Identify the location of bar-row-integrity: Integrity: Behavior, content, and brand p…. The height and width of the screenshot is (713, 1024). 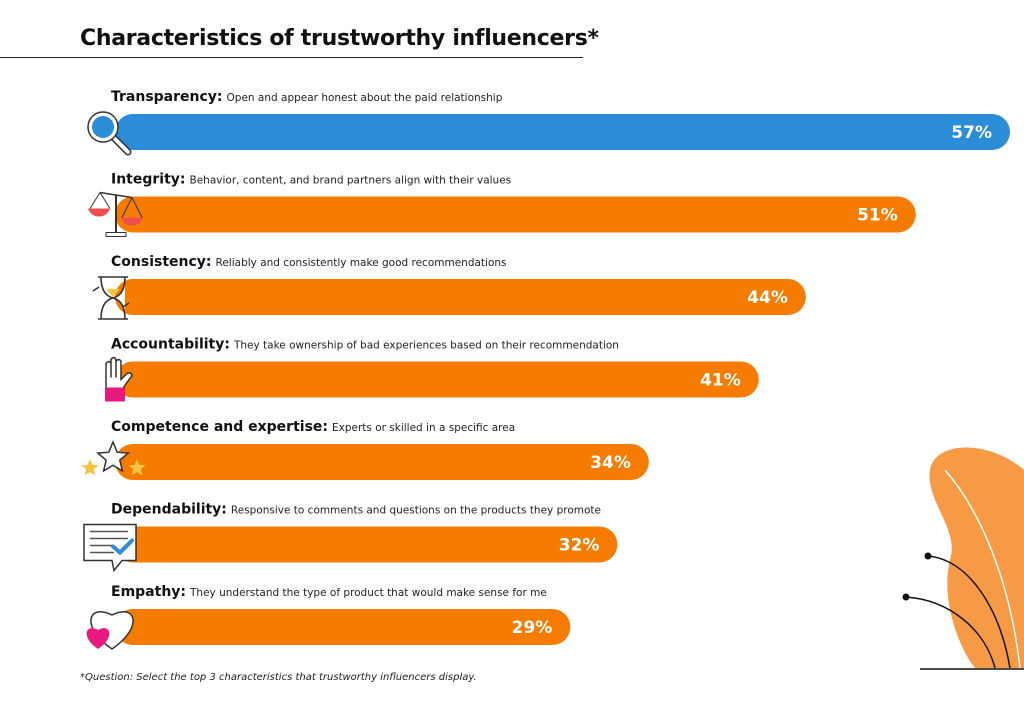
(502, 204).